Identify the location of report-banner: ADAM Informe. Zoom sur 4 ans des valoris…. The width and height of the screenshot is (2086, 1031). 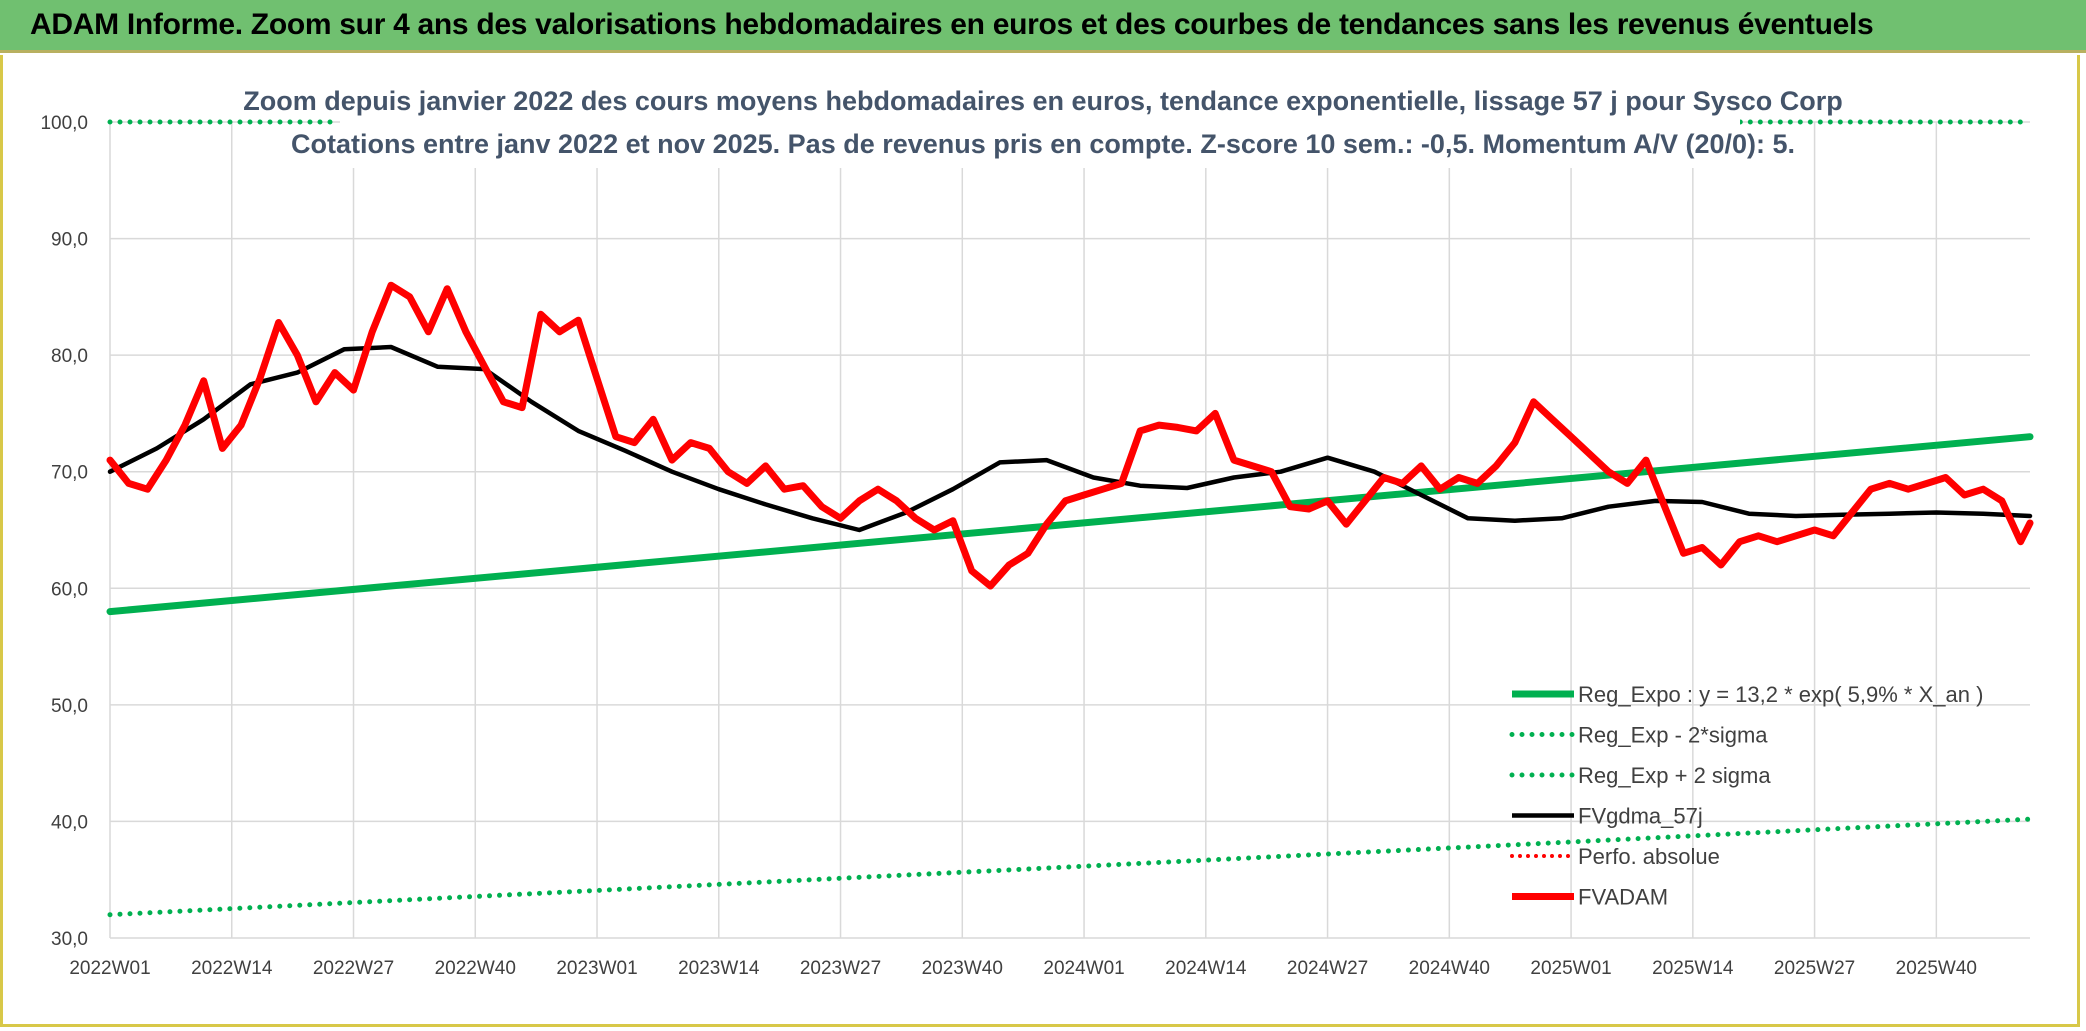
(1043, 26).